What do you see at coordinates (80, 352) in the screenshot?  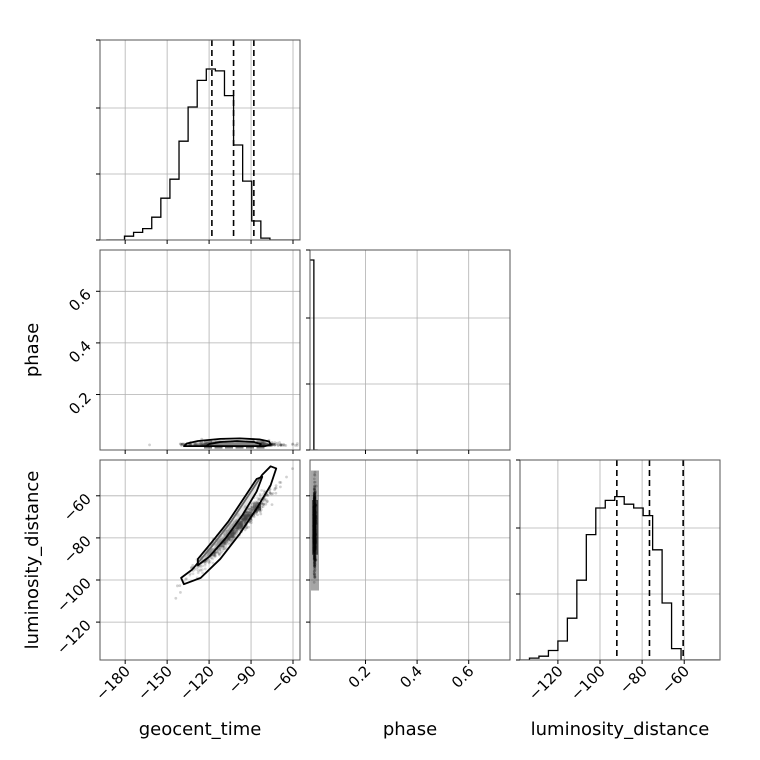 I see `y-tick-label-1: 0.4` at bounding box center [80, 352].